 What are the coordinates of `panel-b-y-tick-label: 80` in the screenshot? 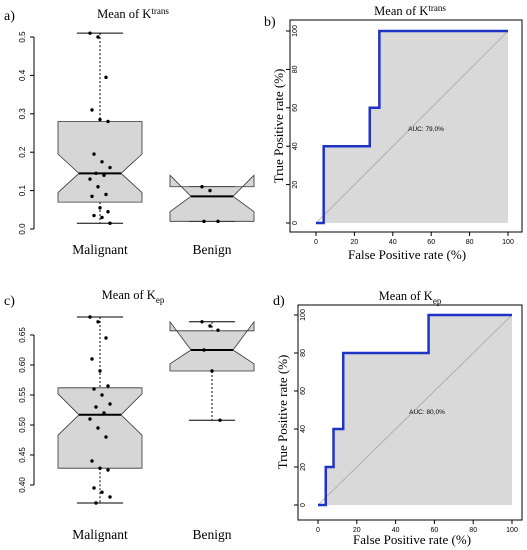 It's located at (295, 69).